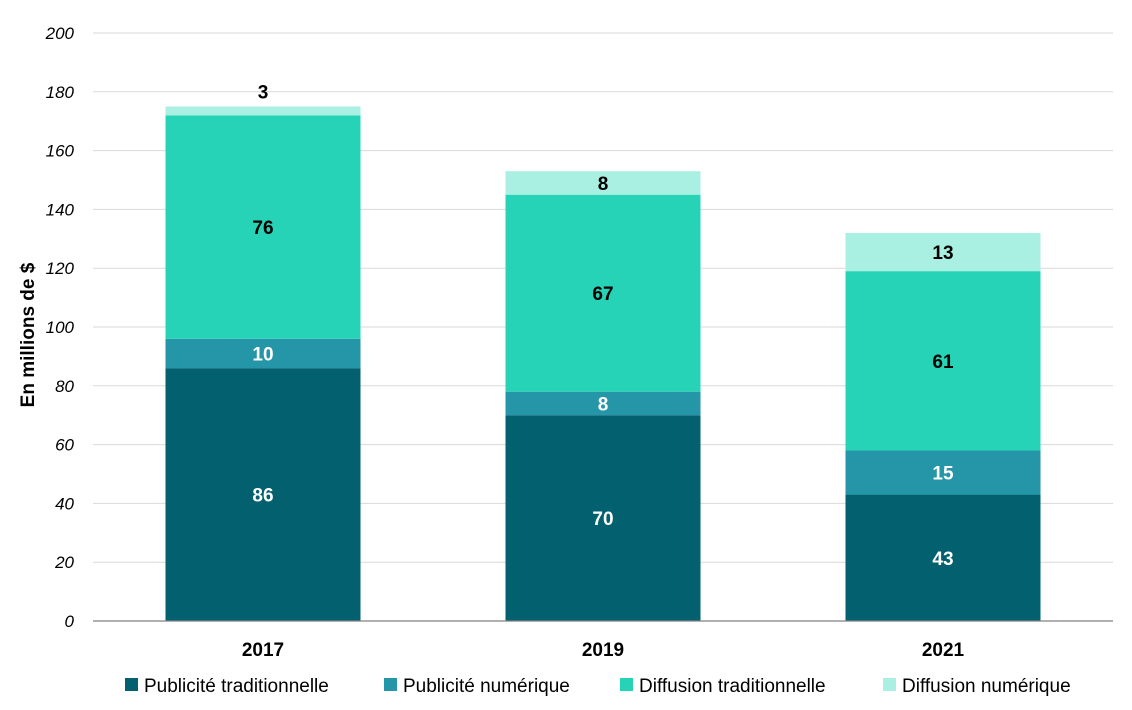  What do you see at coordinates (603, 650) in the screenshot?
I see `x-tick-label: 2019` at bounding box center [603, 650].